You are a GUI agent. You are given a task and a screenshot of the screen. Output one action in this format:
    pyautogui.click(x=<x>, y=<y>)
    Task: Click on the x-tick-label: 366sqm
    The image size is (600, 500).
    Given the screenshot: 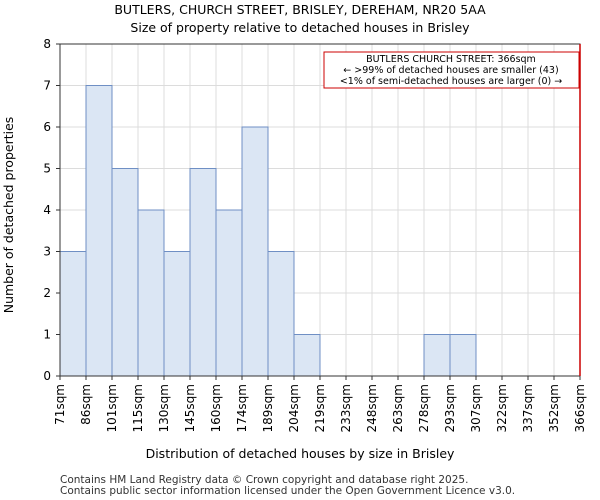 What is the action you would take?
    pyautogui.click(x=580, y=408)
    